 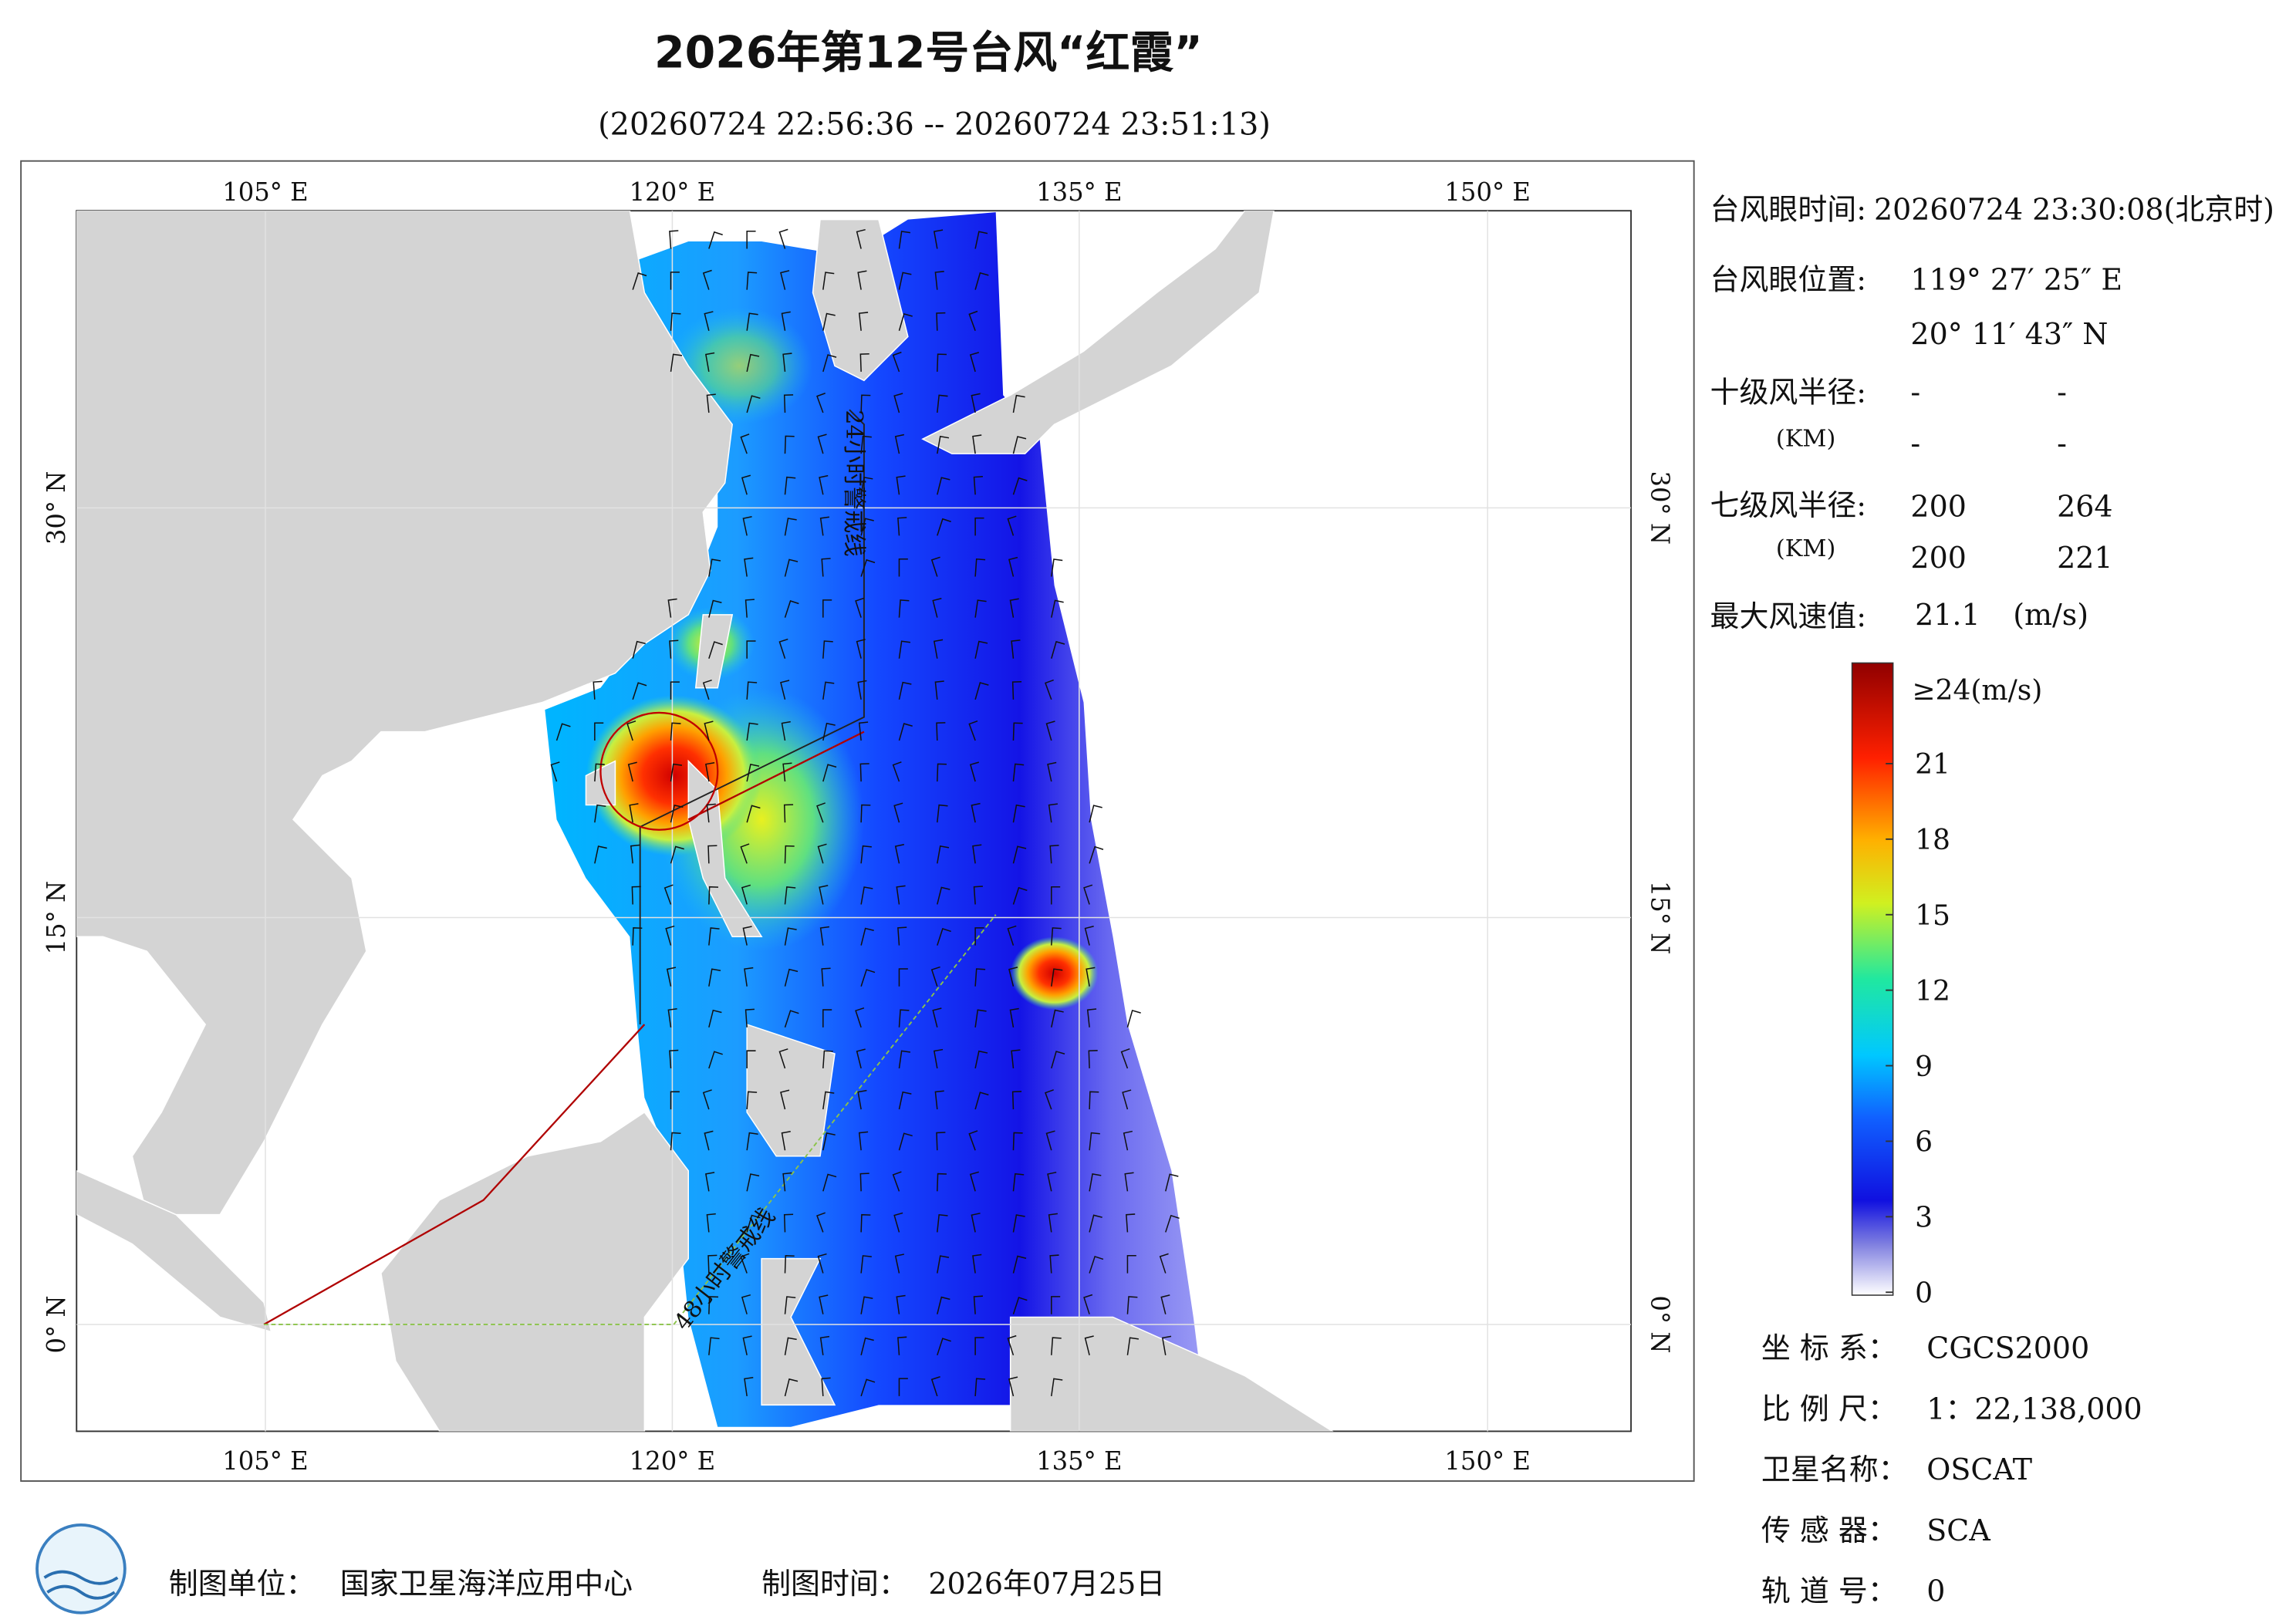 What do you see at coordinates (659, 771) in the screenshot?
I see `r7-circle` at bounding box center [659, 771].